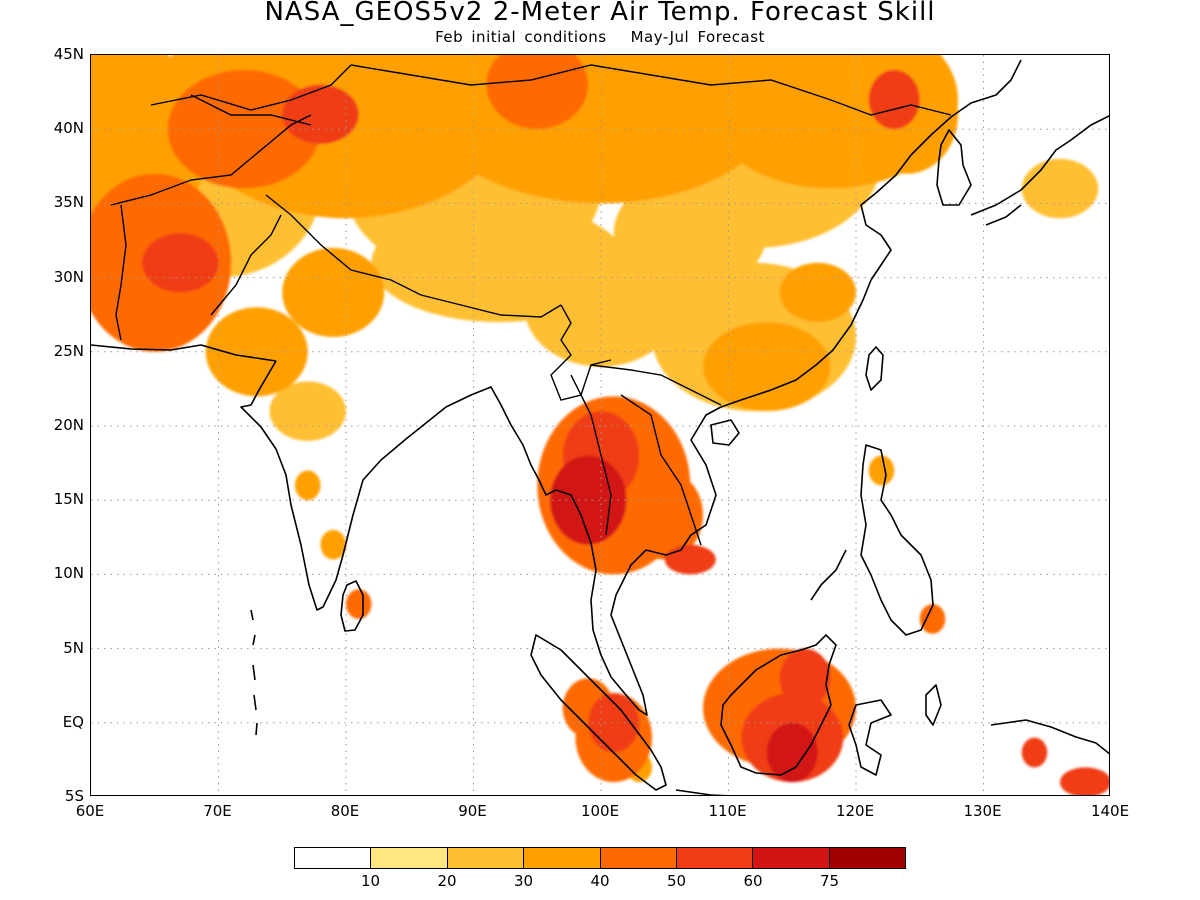 This screenshot has width=1200, height=900. Describe the element at coordinates (68, 573) in the screenshot. I see `latitude-label: 10N` at that location.